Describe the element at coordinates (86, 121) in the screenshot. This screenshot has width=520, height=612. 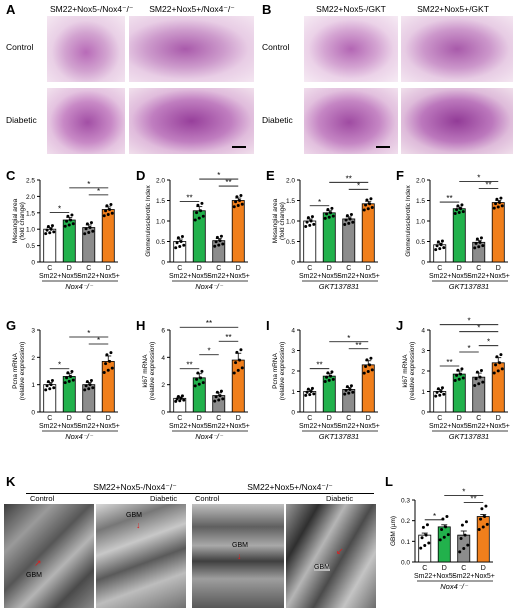
I see `micrograph-a-diabetic-nox5neg` at that location.